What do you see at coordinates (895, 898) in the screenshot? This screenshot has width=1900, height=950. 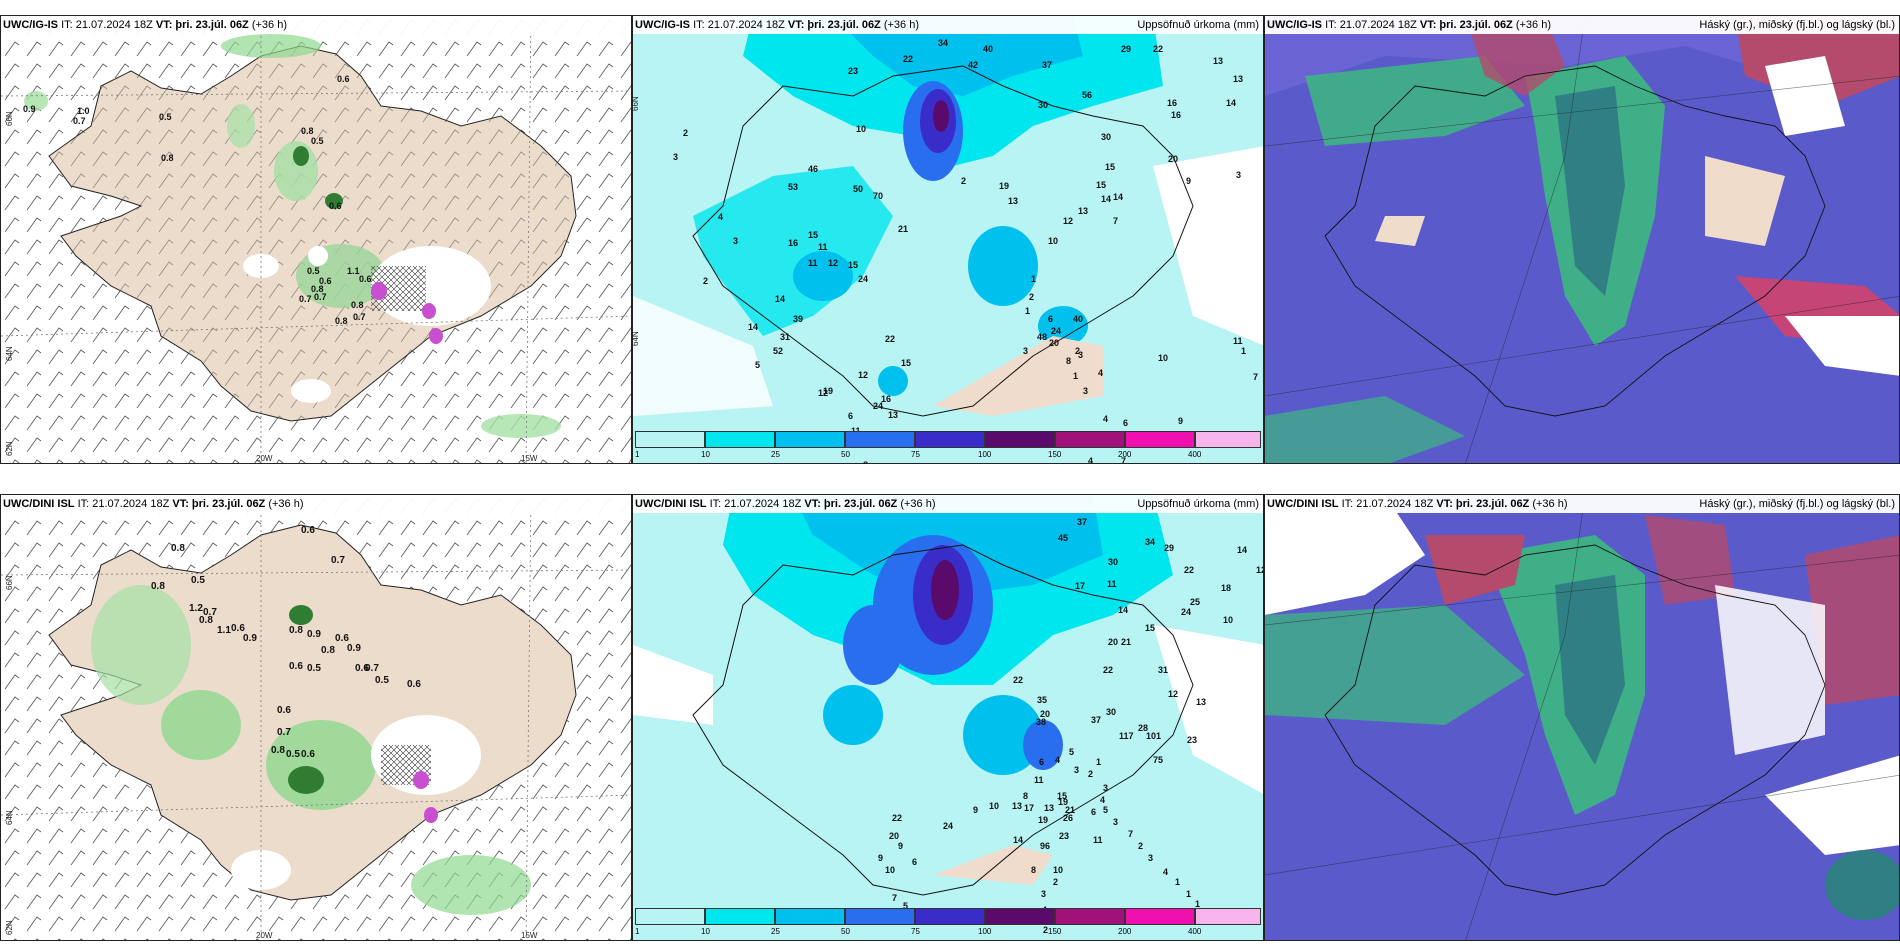 I see `value-label: 7` at bounding box center [895, 898].